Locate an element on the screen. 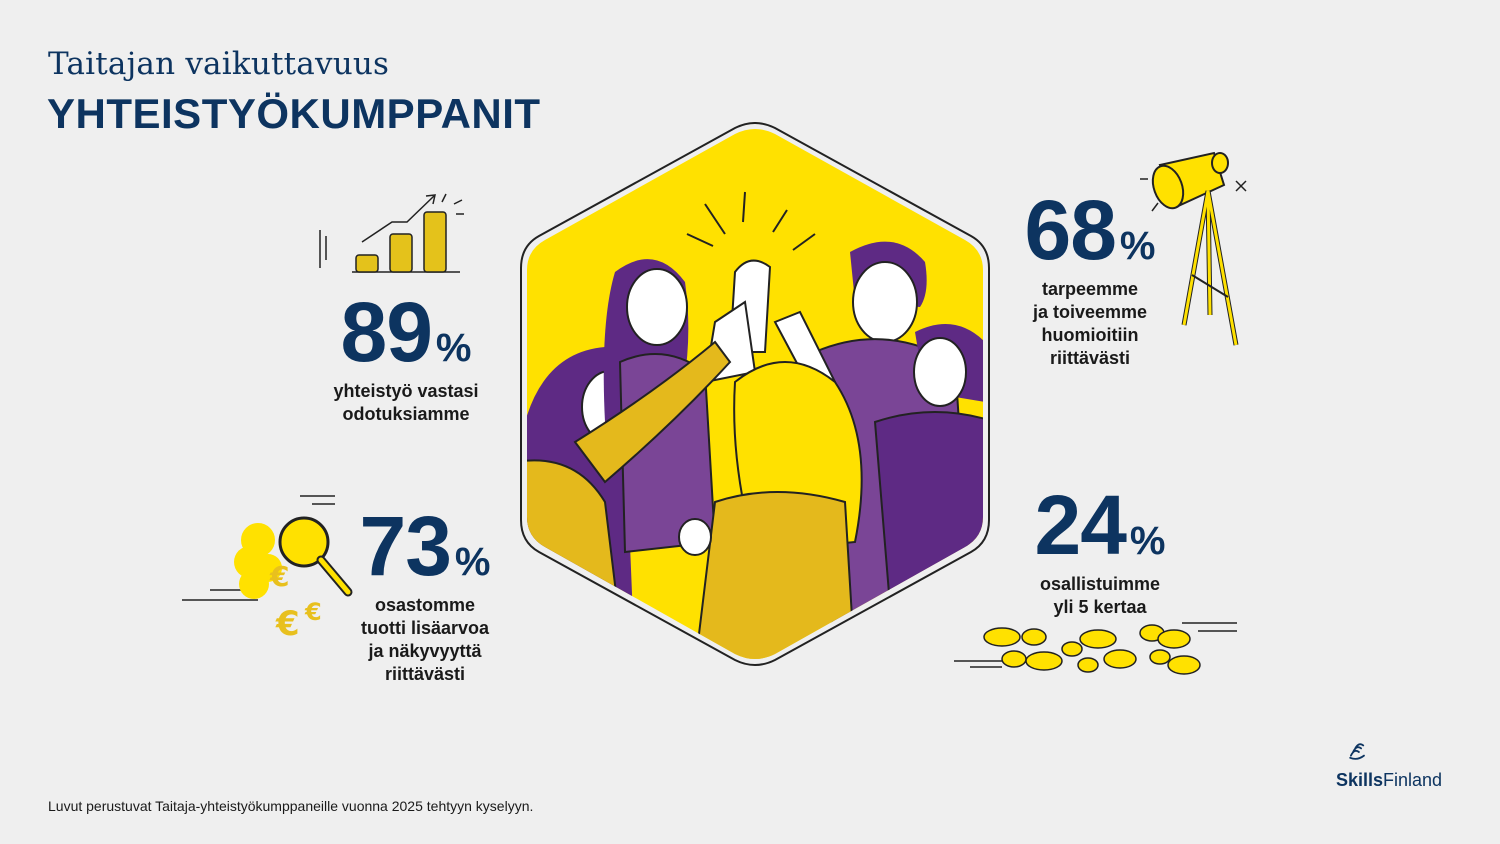  skills-finland-logo: SkillsFinland is located at coordinates (1389, 780).